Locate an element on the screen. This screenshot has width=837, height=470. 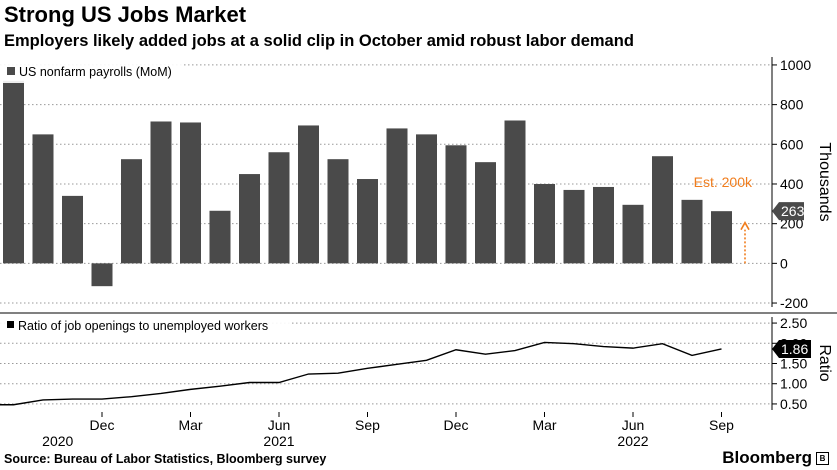
last-value-label: 1.86 is located at coordinates (794, 349).